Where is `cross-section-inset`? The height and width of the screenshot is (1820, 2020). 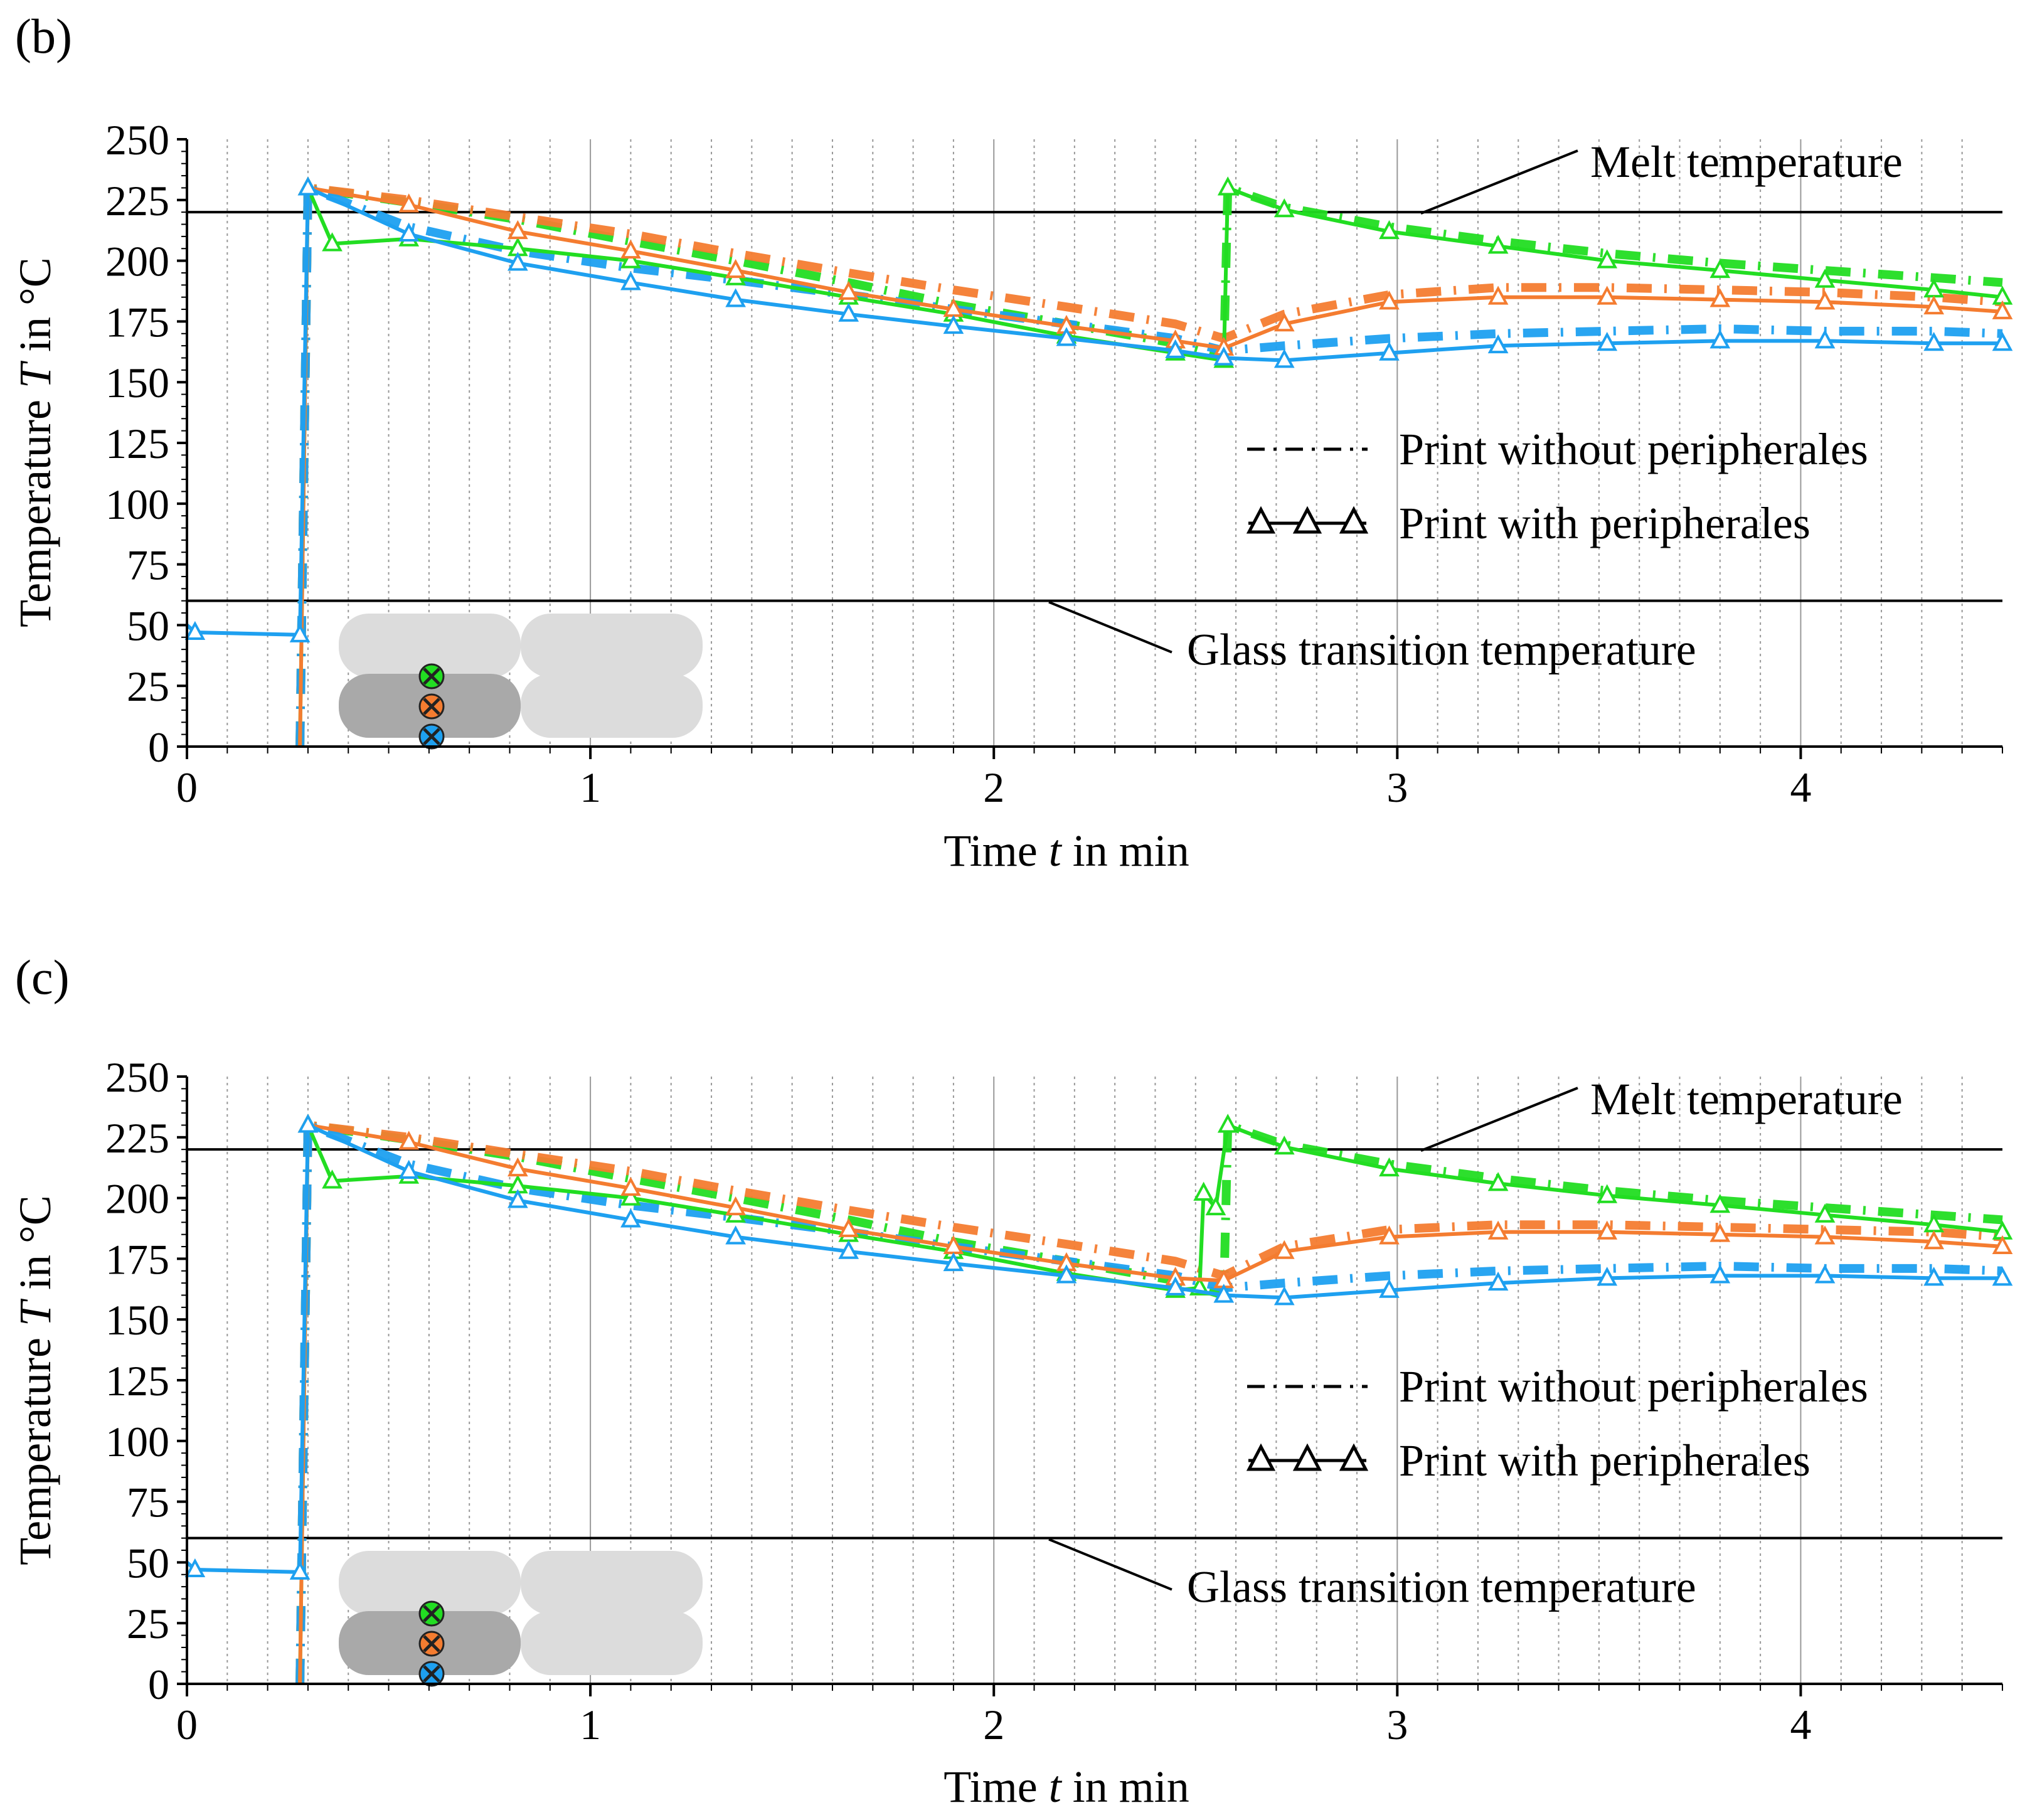 cross-section-inset is located at coordinates (521, 682).